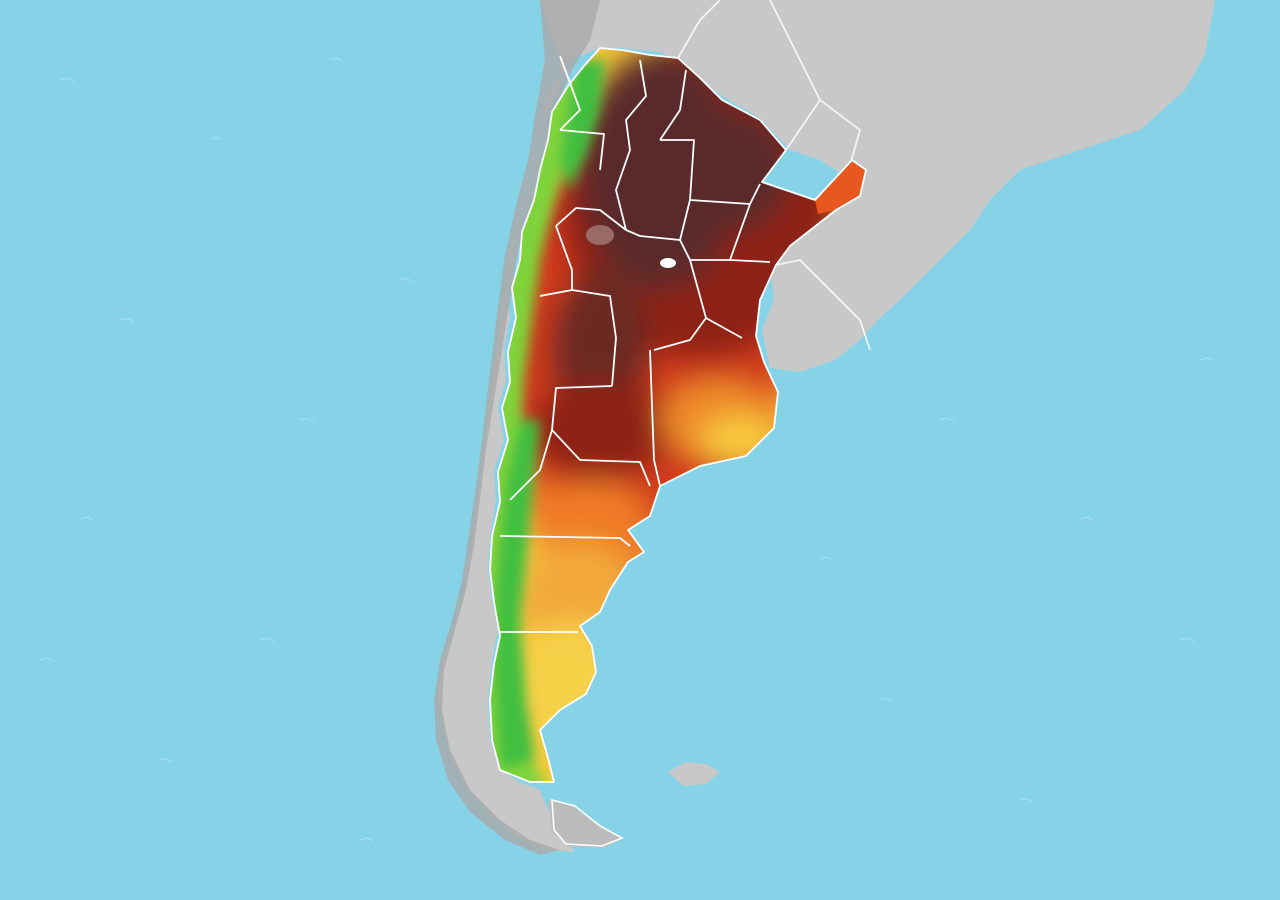 The image size is (1280, 900). Describe the element at coordinates (840, 187) in the screenshot. I see `misiones-region` at that location.